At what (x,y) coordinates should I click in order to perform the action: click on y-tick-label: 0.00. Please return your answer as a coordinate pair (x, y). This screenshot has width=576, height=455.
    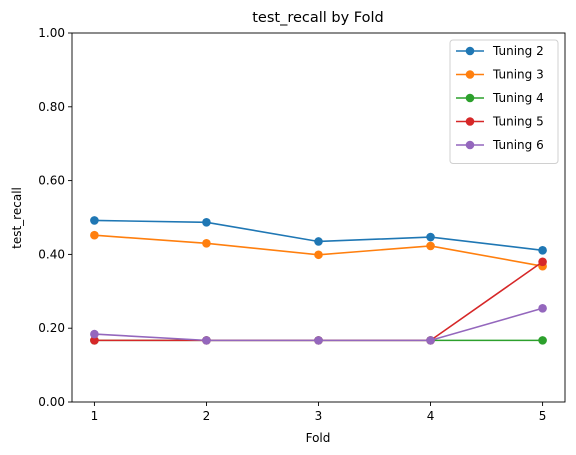
    Looking at the image, I should click on (51, 402).